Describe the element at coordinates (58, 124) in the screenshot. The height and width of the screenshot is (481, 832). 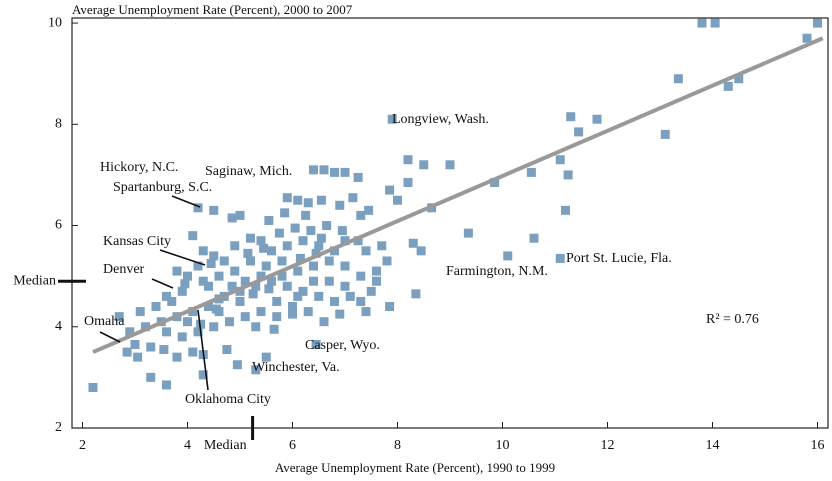
I see `y-tick-label: 8` at that location.